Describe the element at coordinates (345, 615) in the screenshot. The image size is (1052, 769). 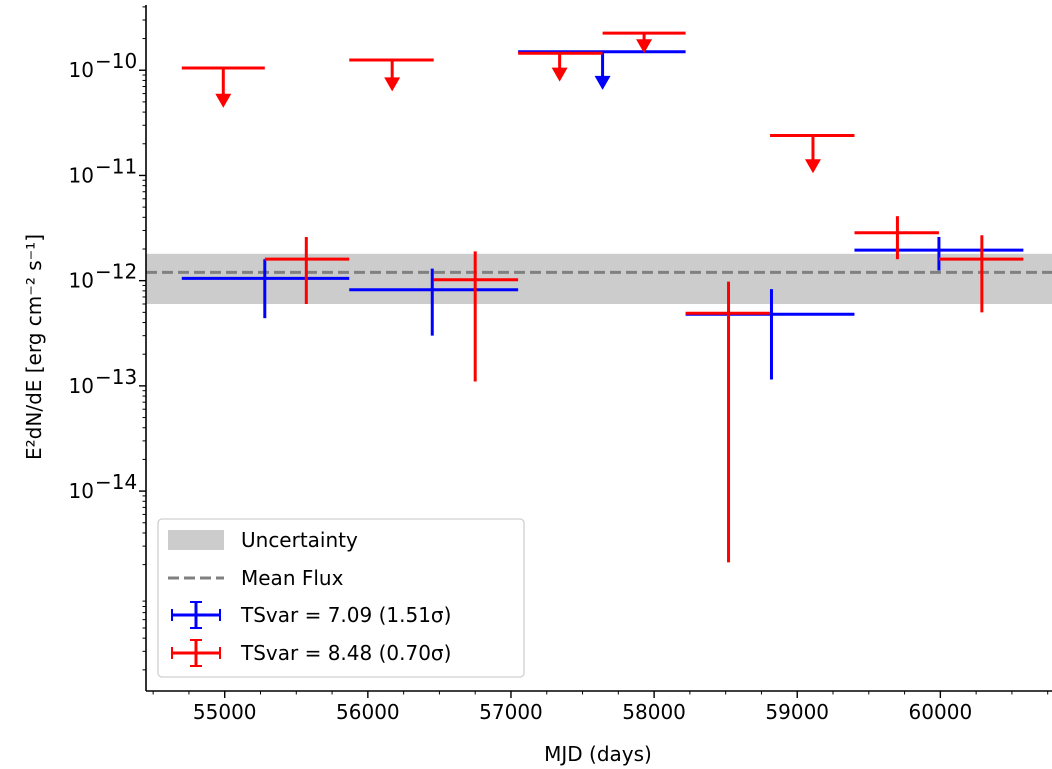
I see `legend-label: TSvar = 7.09 (1.51σ)` at that location.